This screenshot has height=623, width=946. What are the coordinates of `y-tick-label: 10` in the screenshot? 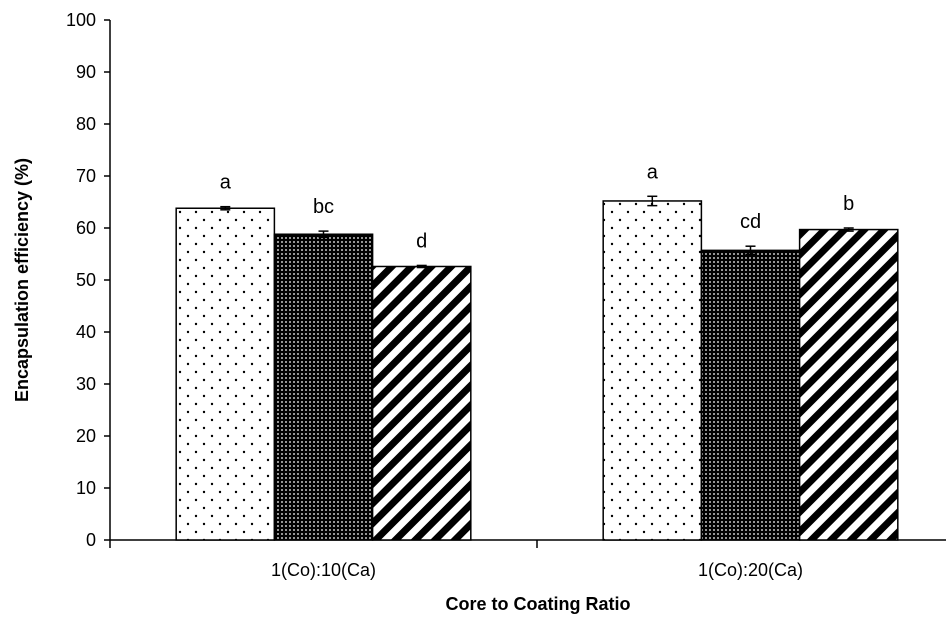 It's located at (86, 488).